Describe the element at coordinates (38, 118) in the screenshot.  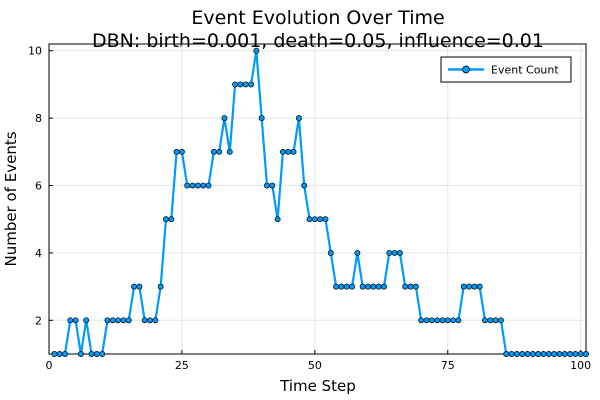
I see `y-tick-label: 8` at that location.